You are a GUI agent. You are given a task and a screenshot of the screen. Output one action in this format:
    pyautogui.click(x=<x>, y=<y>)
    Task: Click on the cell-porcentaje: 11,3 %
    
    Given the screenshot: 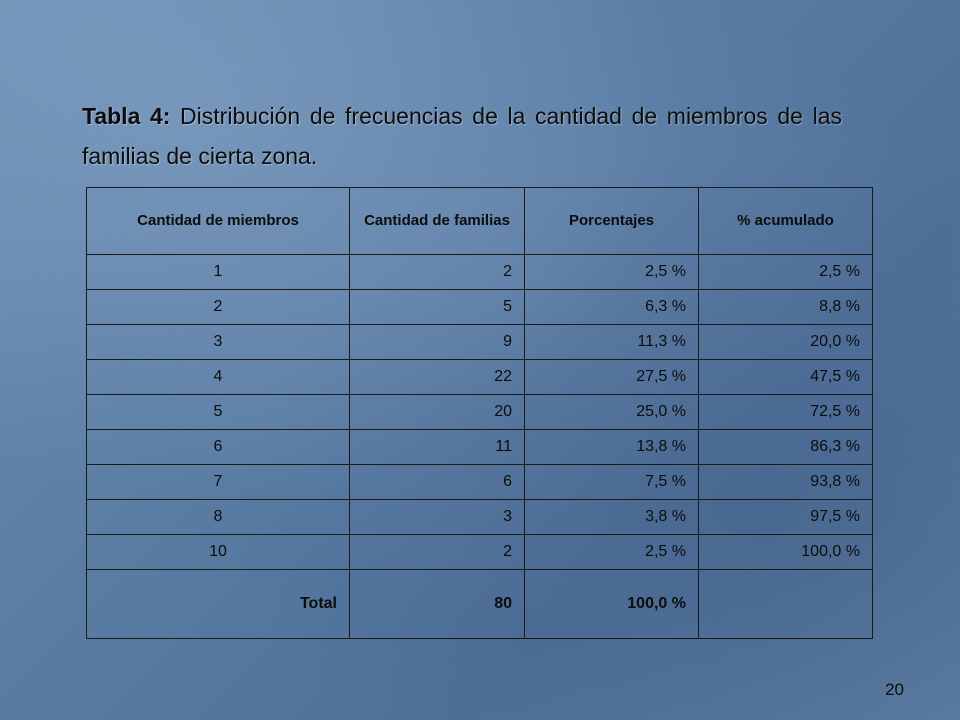 What is the action you would take?
    pyautogui.click(x=611, y=342)
    